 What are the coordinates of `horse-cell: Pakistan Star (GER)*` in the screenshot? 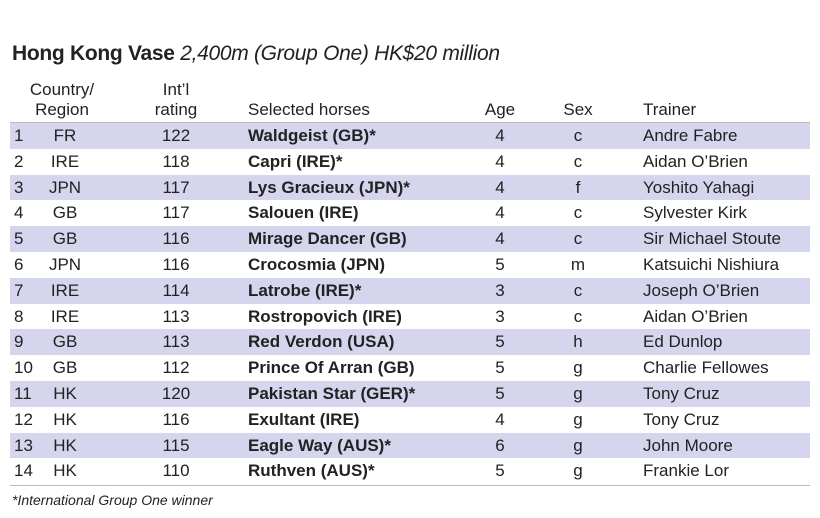 It's located at (332, 393).